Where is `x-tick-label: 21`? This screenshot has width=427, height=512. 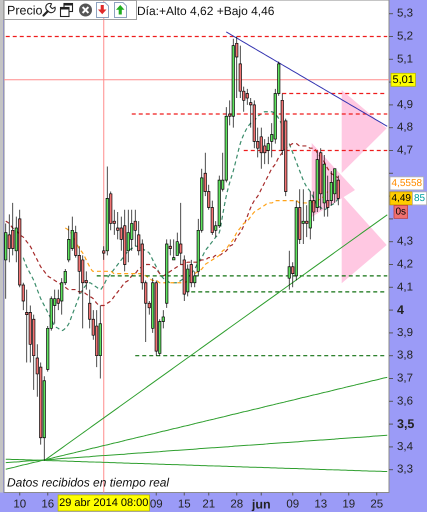 x-tick-label: 21 is located at coordinates (209, 504).